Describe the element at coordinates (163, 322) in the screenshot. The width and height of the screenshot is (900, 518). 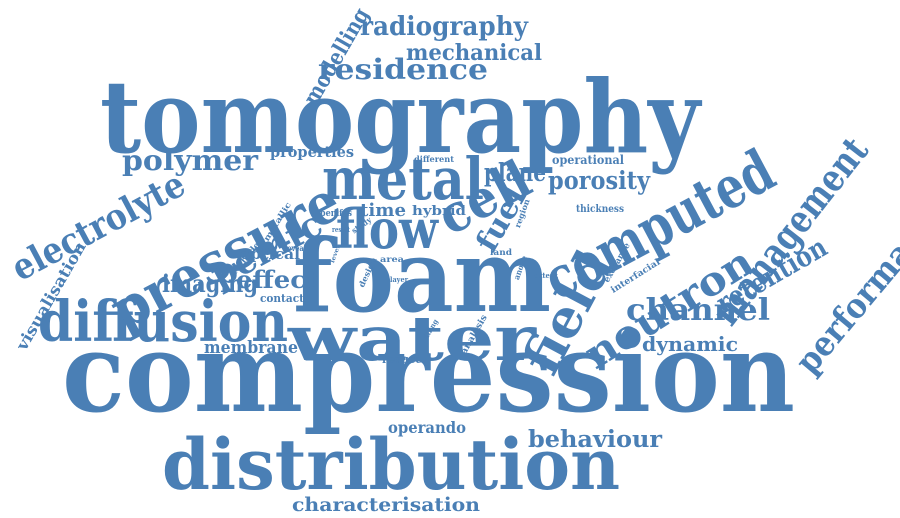
I see `word-diffusion: diffusion` at that location.